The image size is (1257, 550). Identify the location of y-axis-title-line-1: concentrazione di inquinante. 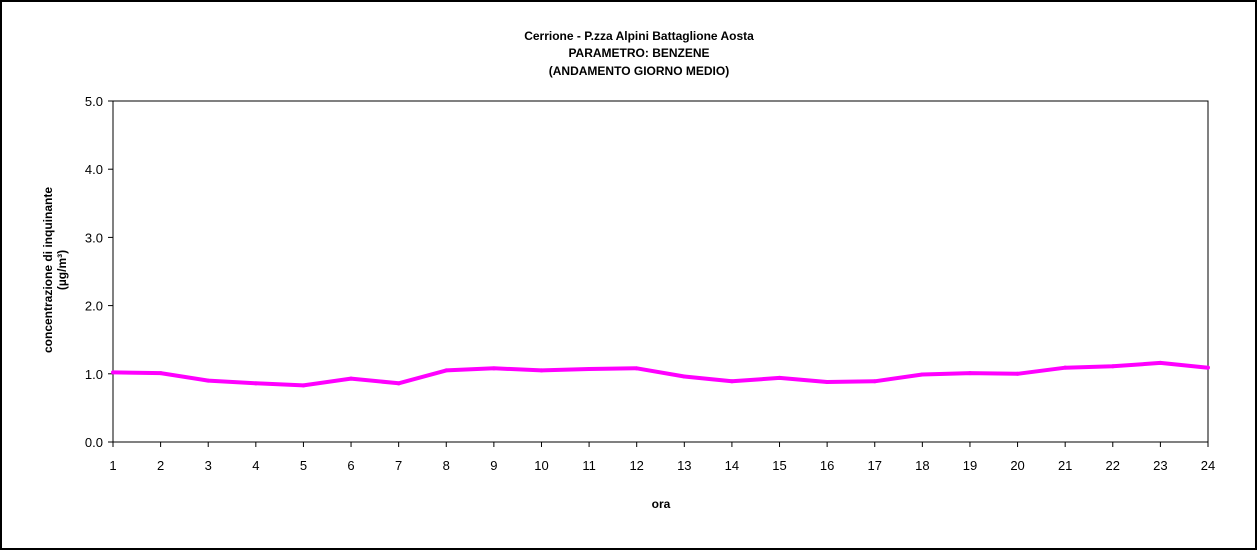
(48, 270).